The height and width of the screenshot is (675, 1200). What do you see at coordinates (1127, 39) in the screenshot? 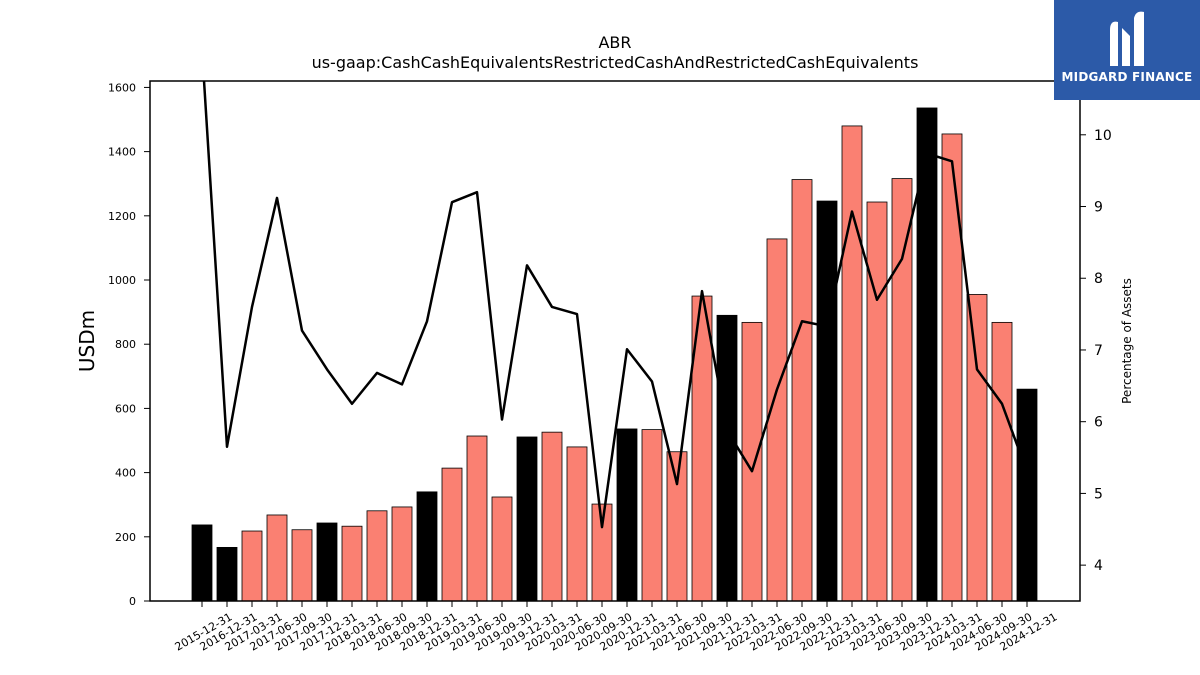
I see `logo-mark-icon` at bounding box center [1127, 39].